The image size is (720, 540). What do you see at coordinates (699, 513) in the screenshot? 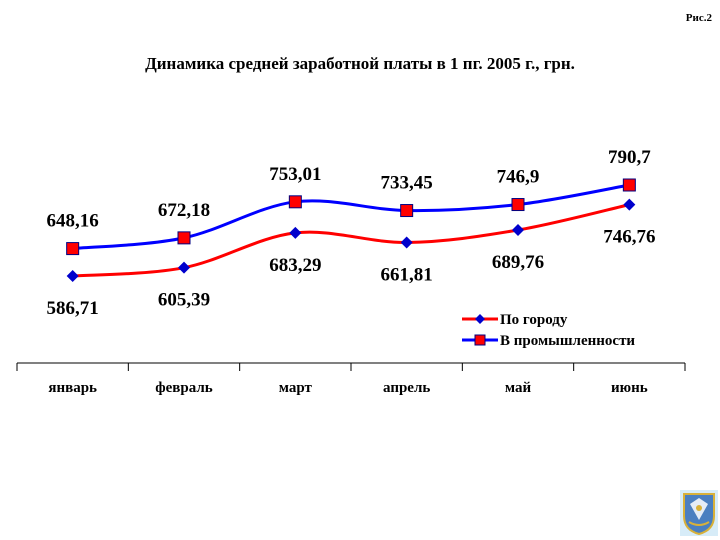
I see `coat-of-arms-icon` at bounding box center [699, 513].